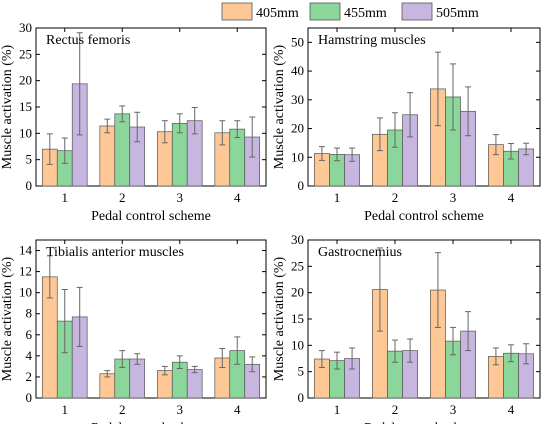 This screenshot has width=550, height=424. I want to click on panel-title: Hamstring muscles, so click(372, 40).